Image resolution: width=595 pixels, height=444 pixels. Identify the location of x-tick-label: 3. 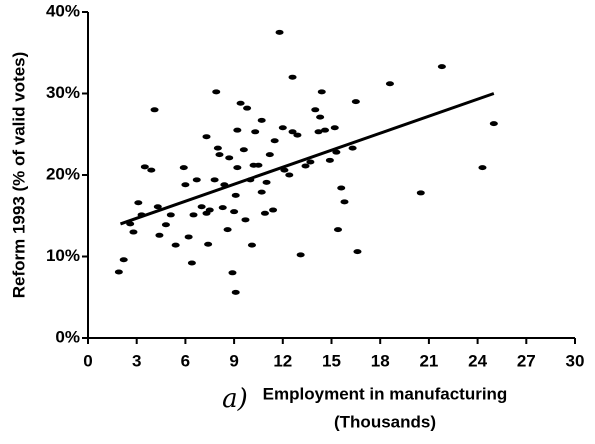
(136, 360).